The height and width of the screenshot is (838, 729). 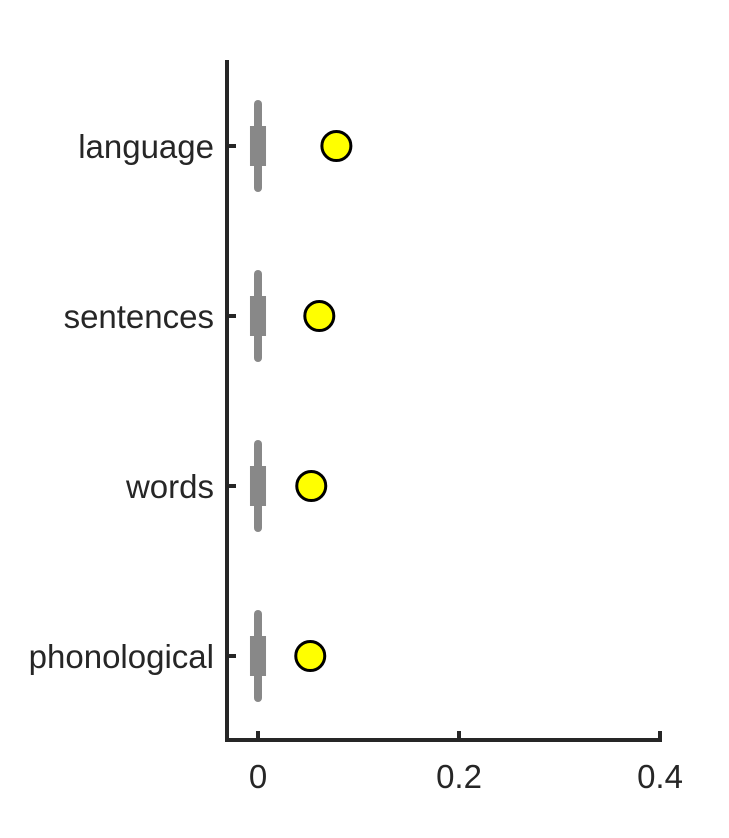 I want to click on data-point-sentences, so click(x=319, y=316).